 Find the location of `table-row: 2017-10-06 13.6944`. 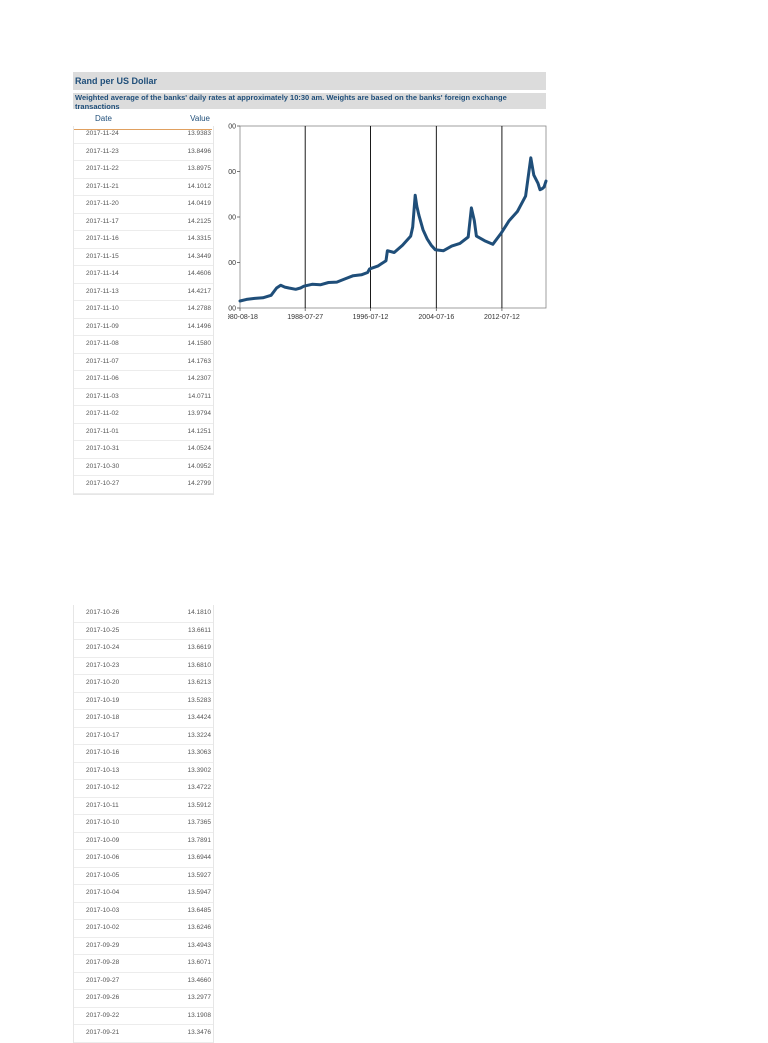

table-row: 2017-10-06 13.6944 is located at coordinates (143, 859).